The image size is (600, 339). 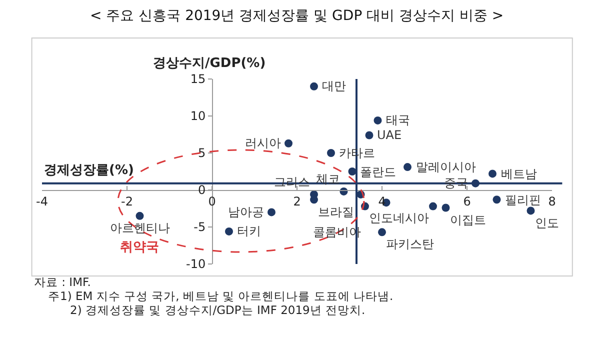 I want to click on y-tick-label: 15, so click(x=198, y=79).